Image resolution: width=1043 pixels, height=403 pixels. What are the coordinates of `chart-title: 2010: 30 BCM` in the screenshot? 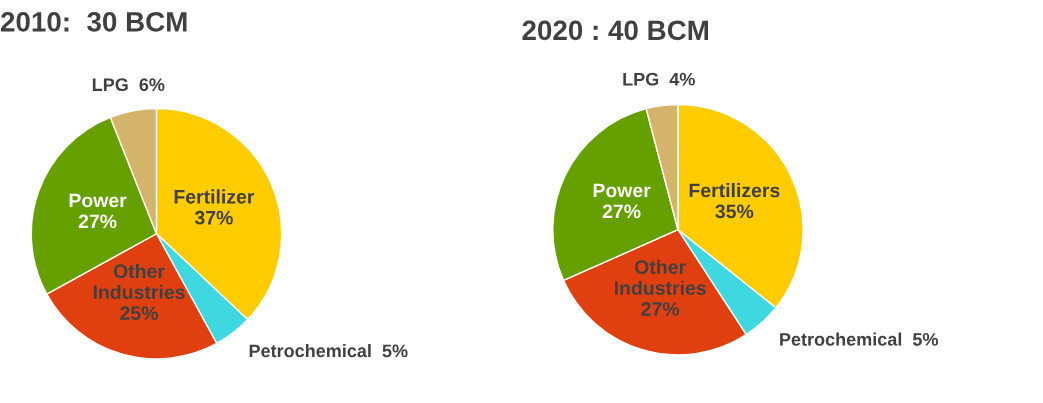 It's located at (93, 22).